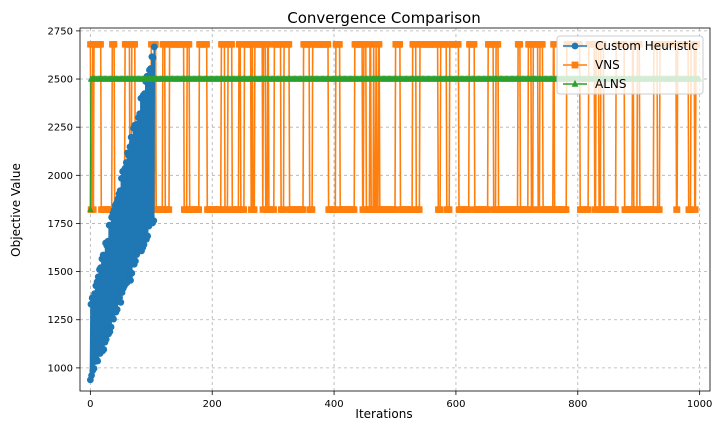 The image size is (720, 432). I want to click on custom-heuristic-line, so click(122, 213).